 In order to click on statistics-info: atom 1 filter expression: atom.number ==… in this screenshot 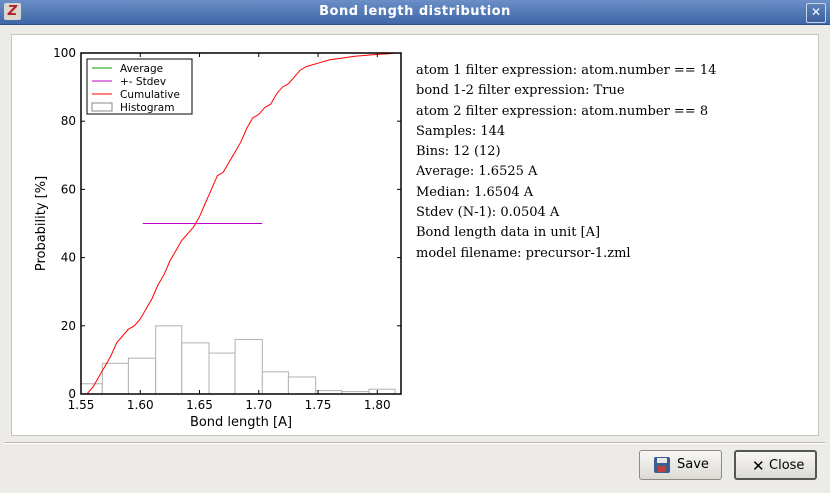, I will do `click(566, 162)`.